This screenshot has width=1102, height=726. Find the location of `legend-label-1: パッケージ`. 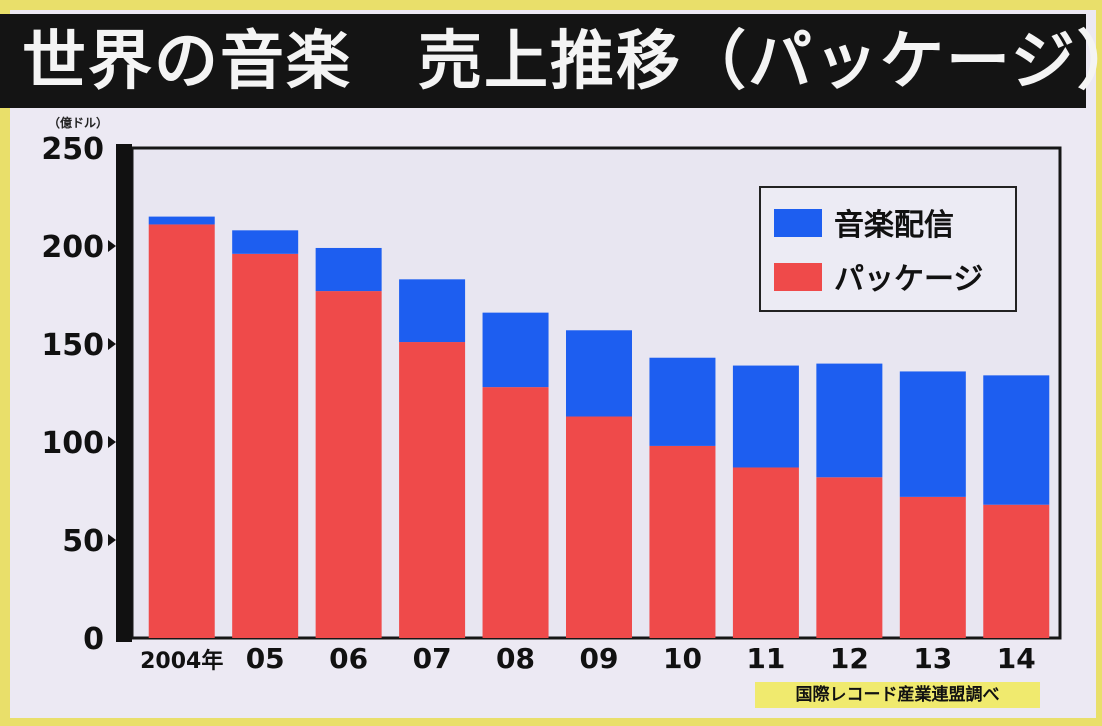

legend-label-1: パッケージ is located at coordinates (908, 279).